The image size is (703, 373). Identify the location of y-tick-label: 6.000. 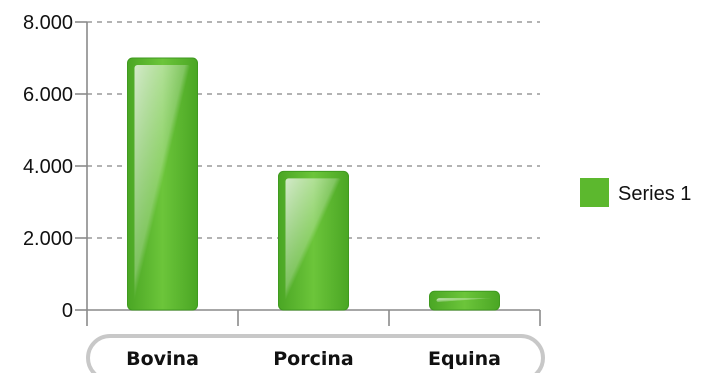
(48, 95).